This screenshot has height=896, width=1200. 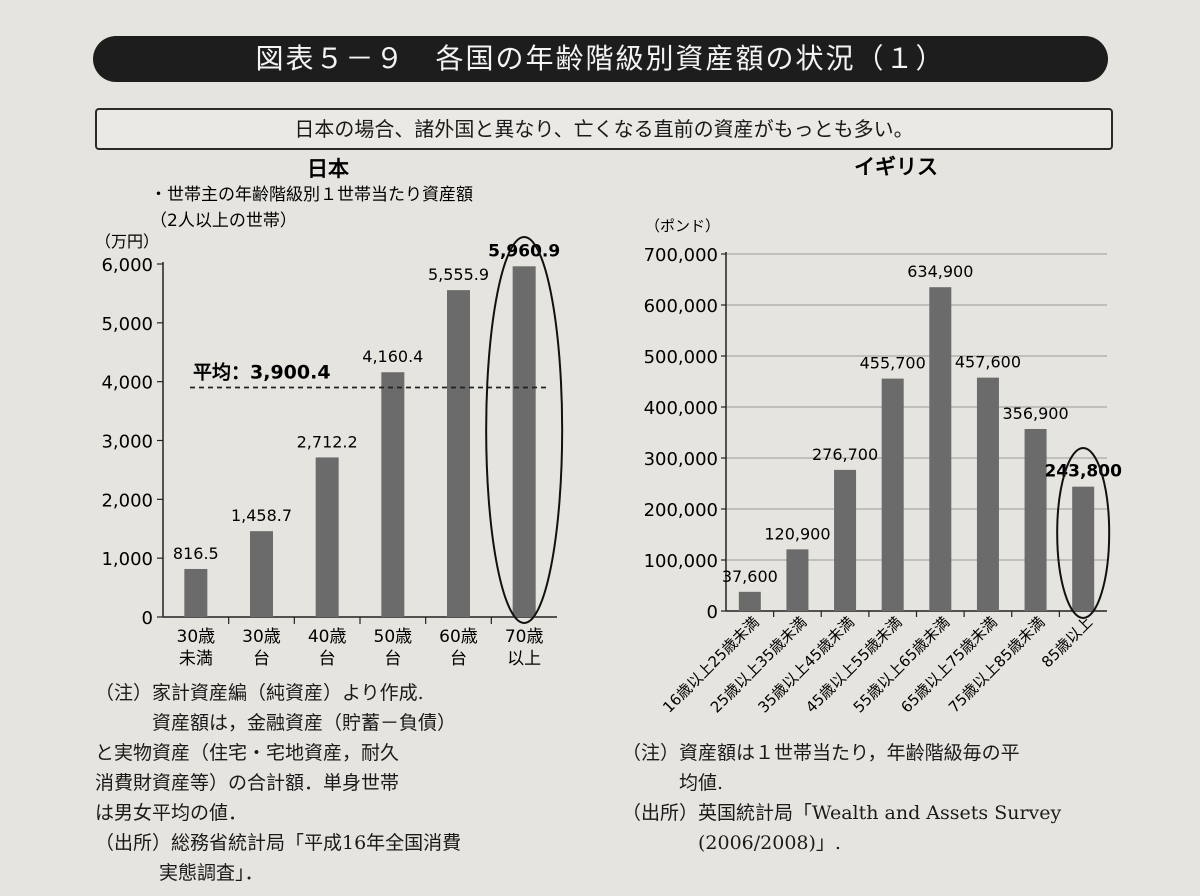 I want to click on japan-bar-value-label: 4,160.4, so click(x=392, y=356).